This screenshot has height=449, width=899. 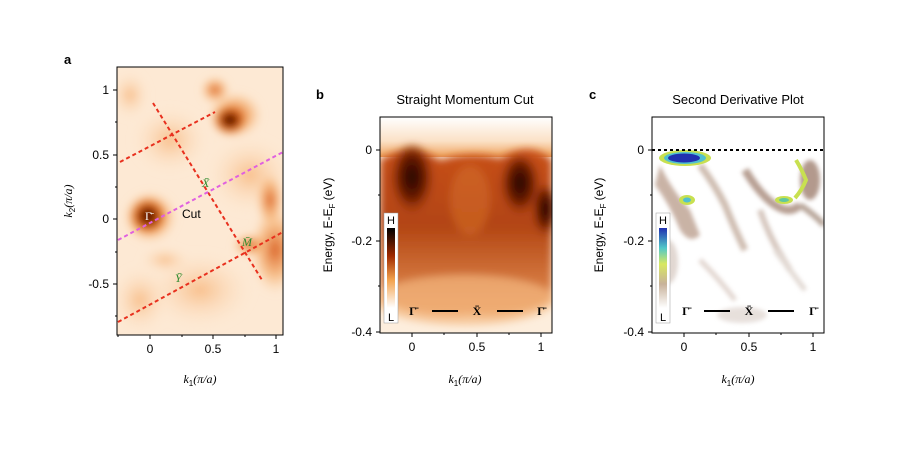 I want to click on a-xtick: 0, so click(x=150, y=349).